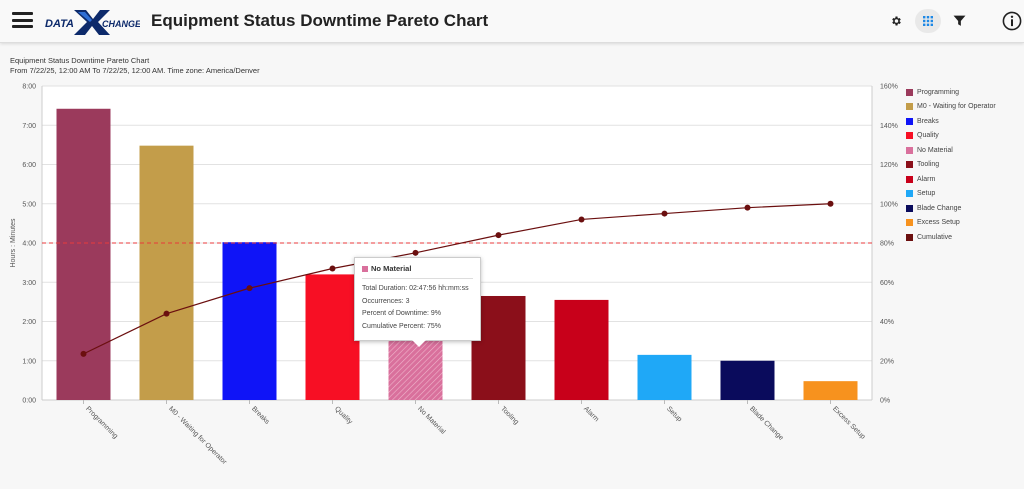  What do you see at coordinates (29, 401) in the screenshot?
I see `y-tick-label: 0:00` at bounding box center [29, 401].